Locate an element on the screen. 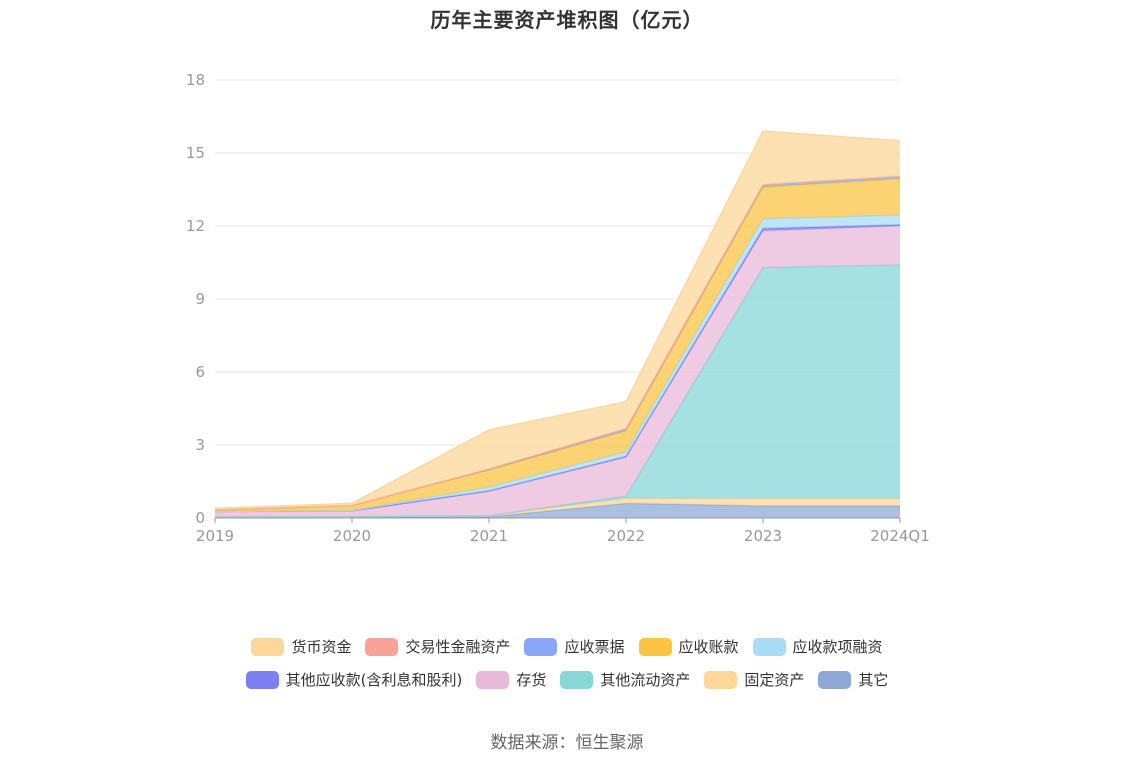  legend-label: 其它 is located at coordinates (873, 680).